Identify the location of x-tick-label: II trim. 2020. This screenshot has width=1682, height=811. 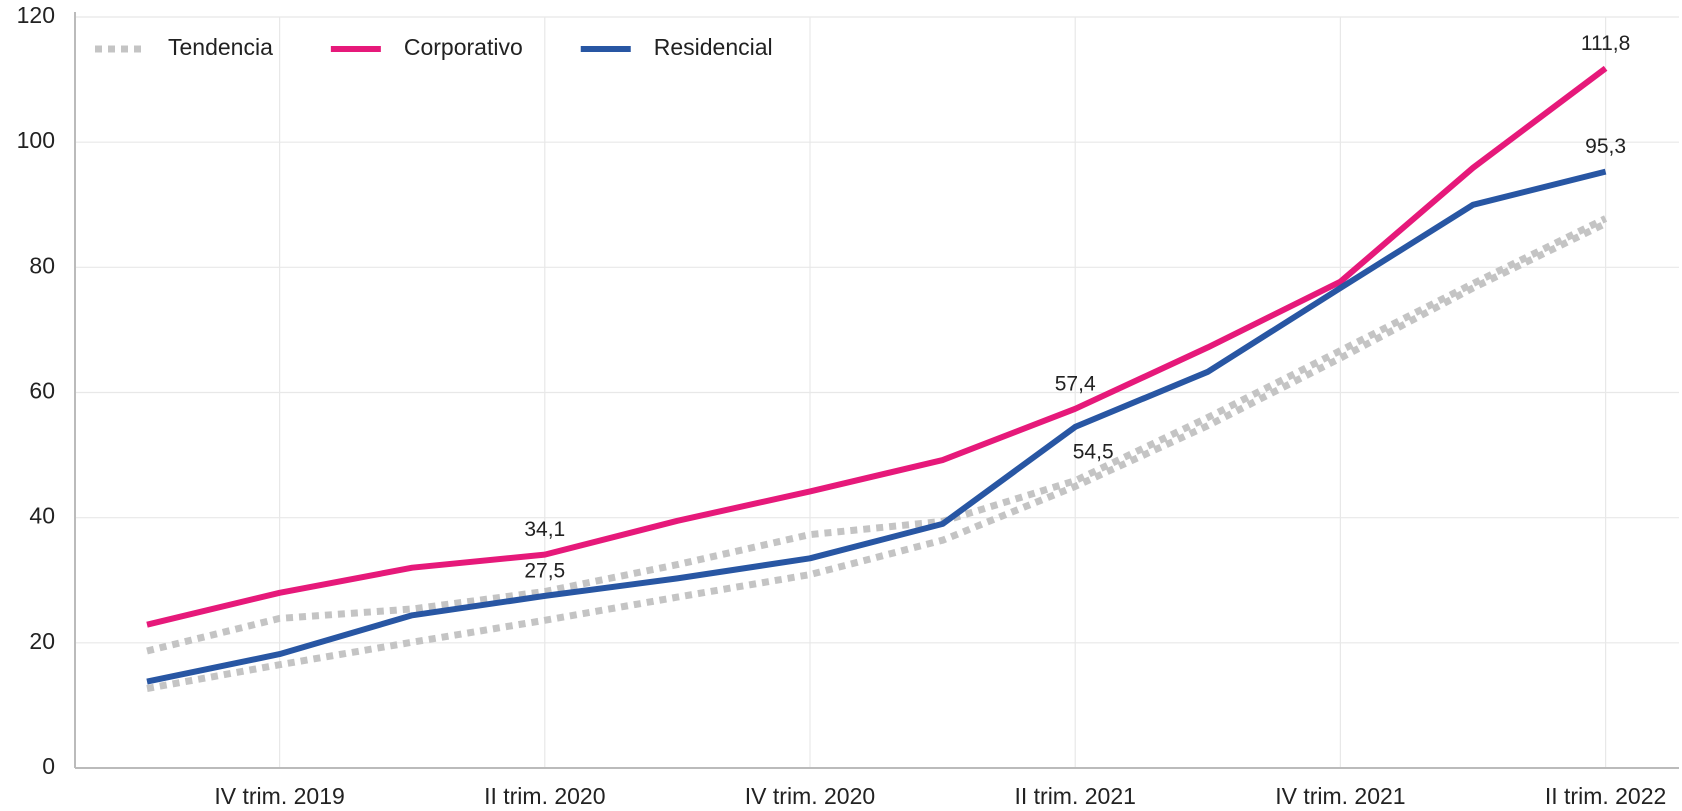
(544, 796).